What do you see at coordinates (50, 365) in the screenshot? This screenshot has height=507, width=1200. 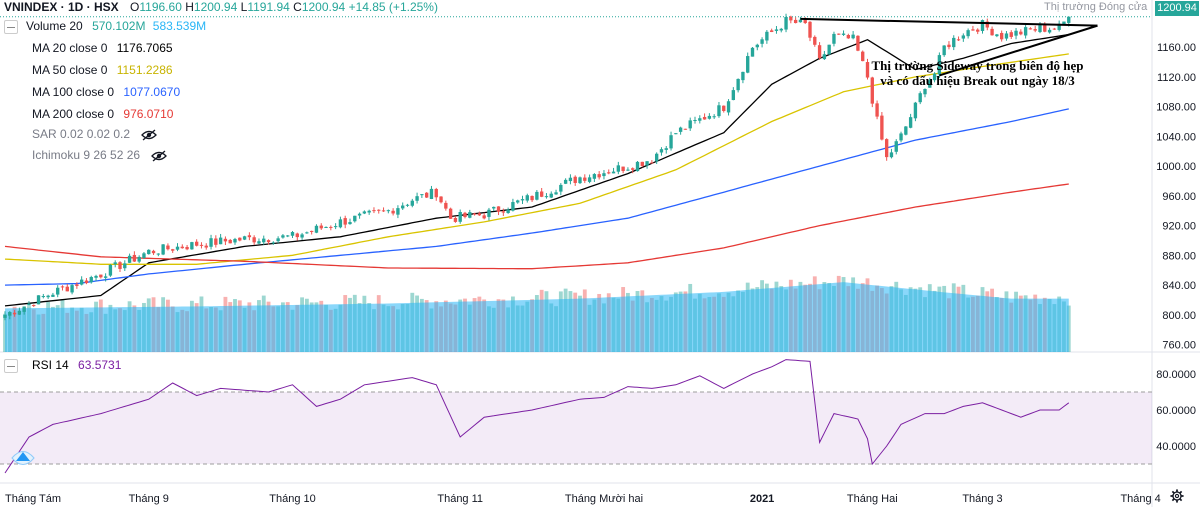 I see `rsi-label: RSI 14` at bounding box center [50, 365].